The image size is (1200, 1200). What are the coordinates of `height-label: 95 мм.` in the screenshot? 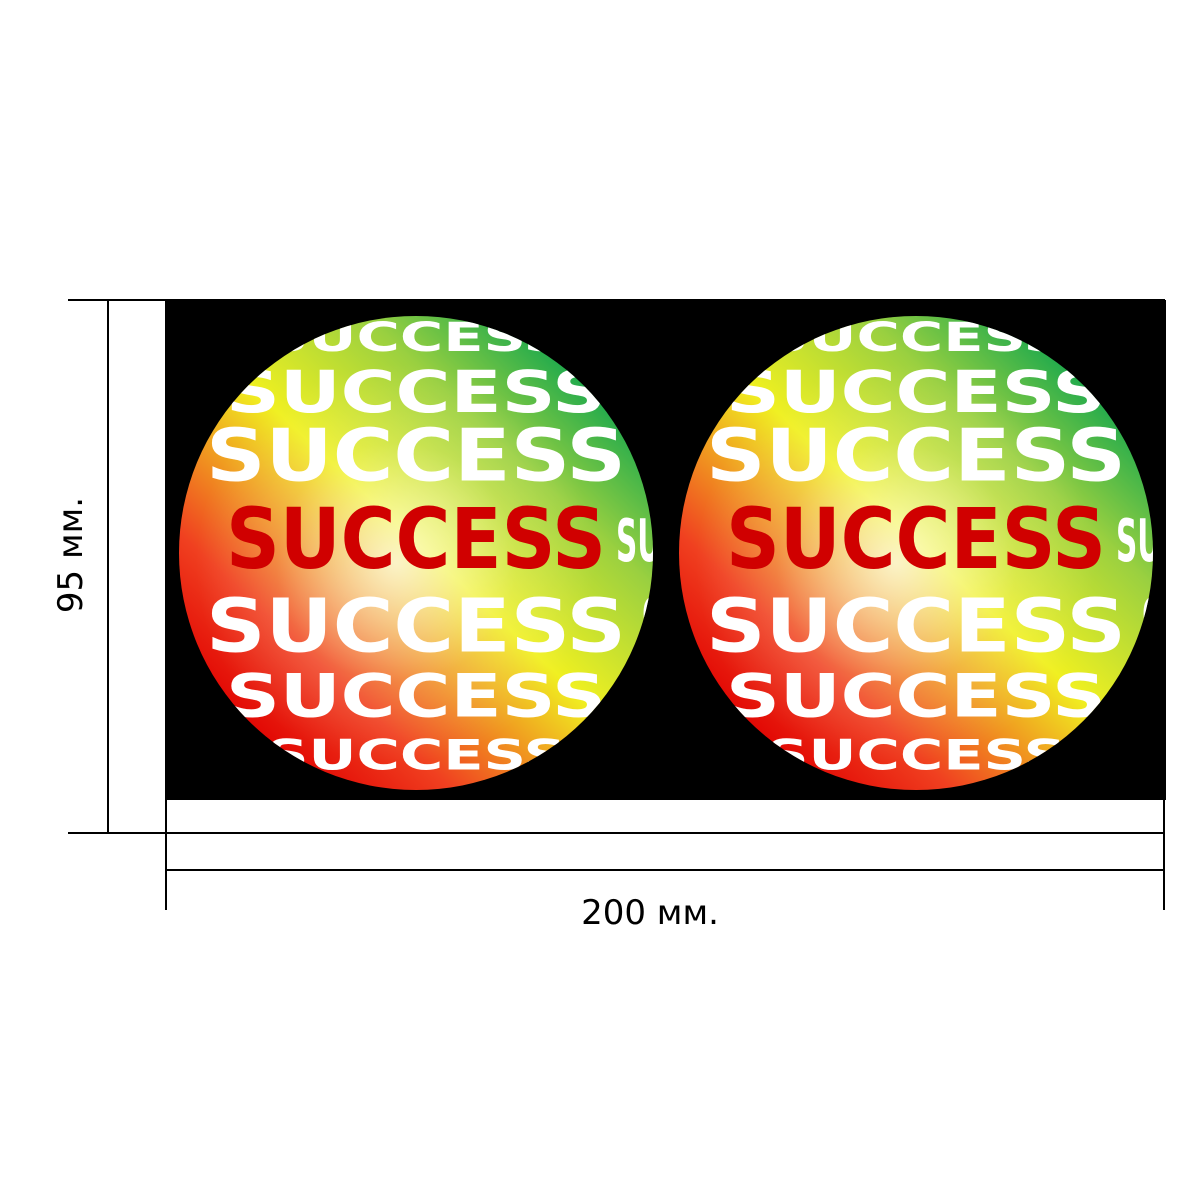 It's located at (71, 555).